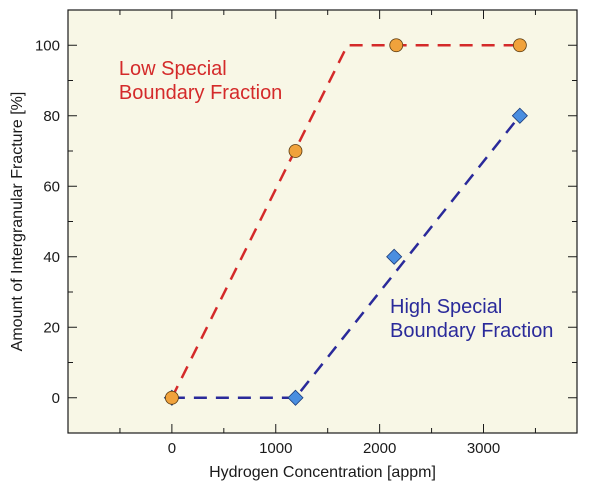 The width and height of the screenshot is (590, 492). I want to click on x-tick-label-0: 0, so click(172, 448).